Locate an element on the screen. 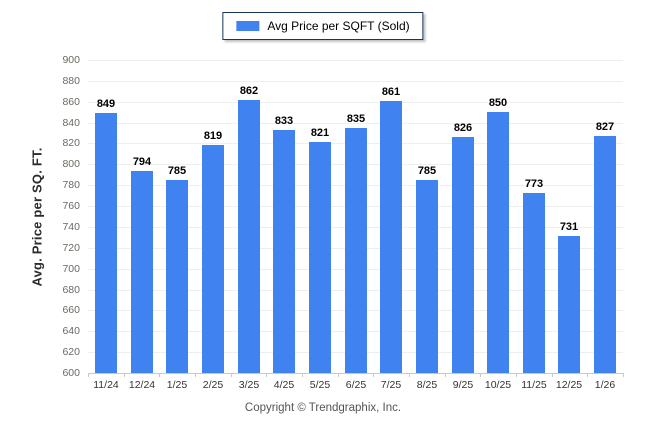 Image resolution: width=646 pixels, height=434 pixels. bar-value-label: 827 is located at coordinates (605, 127).